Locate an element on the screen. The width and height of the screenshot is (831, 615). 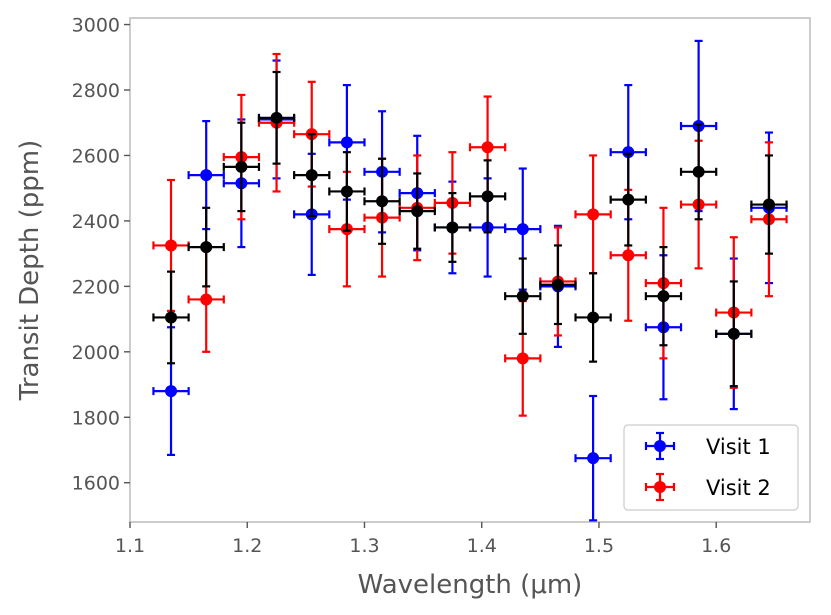
legend-label-visit-1: Visit 1 is located at coordinates (738, 447).